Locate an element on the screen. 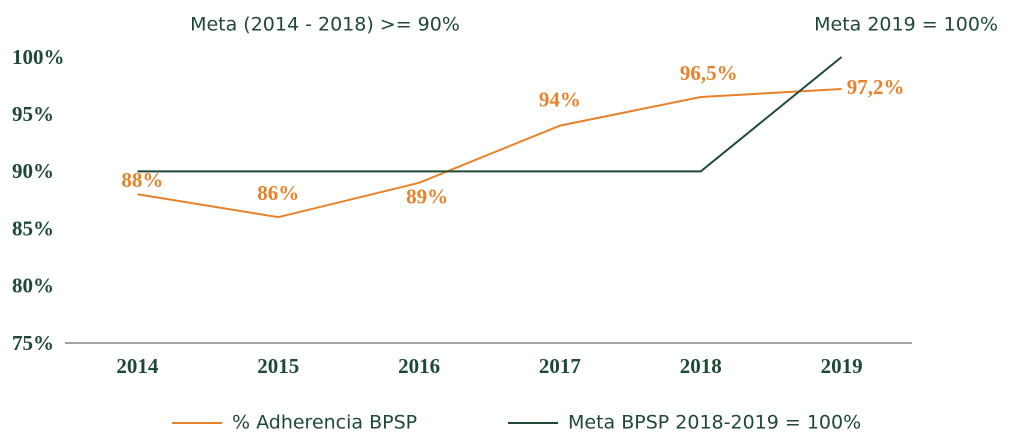 This screenshot has height=434, width=1016. y-tick-label: 95% is located at coordinates (33, 114).